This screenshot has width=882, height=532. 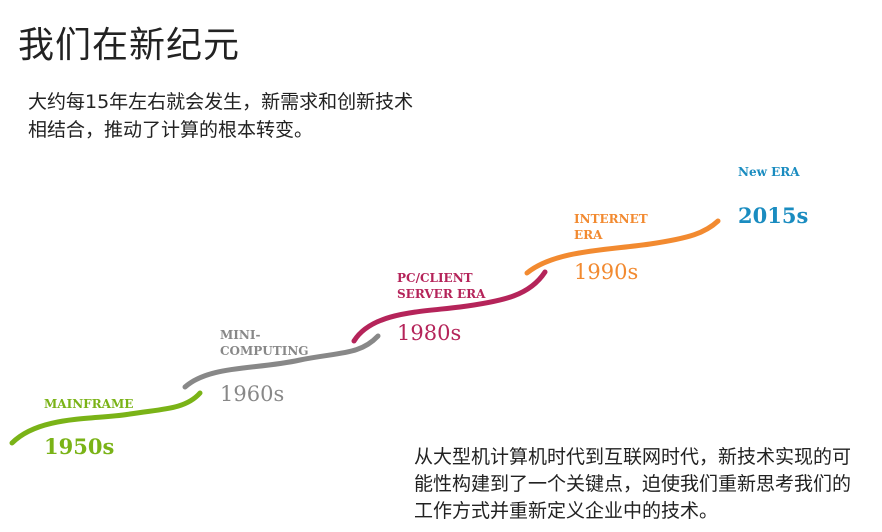 I want to click on era-label-pc-client: PC/CLIENT SERVER ERA, so click(x=441, y=286).